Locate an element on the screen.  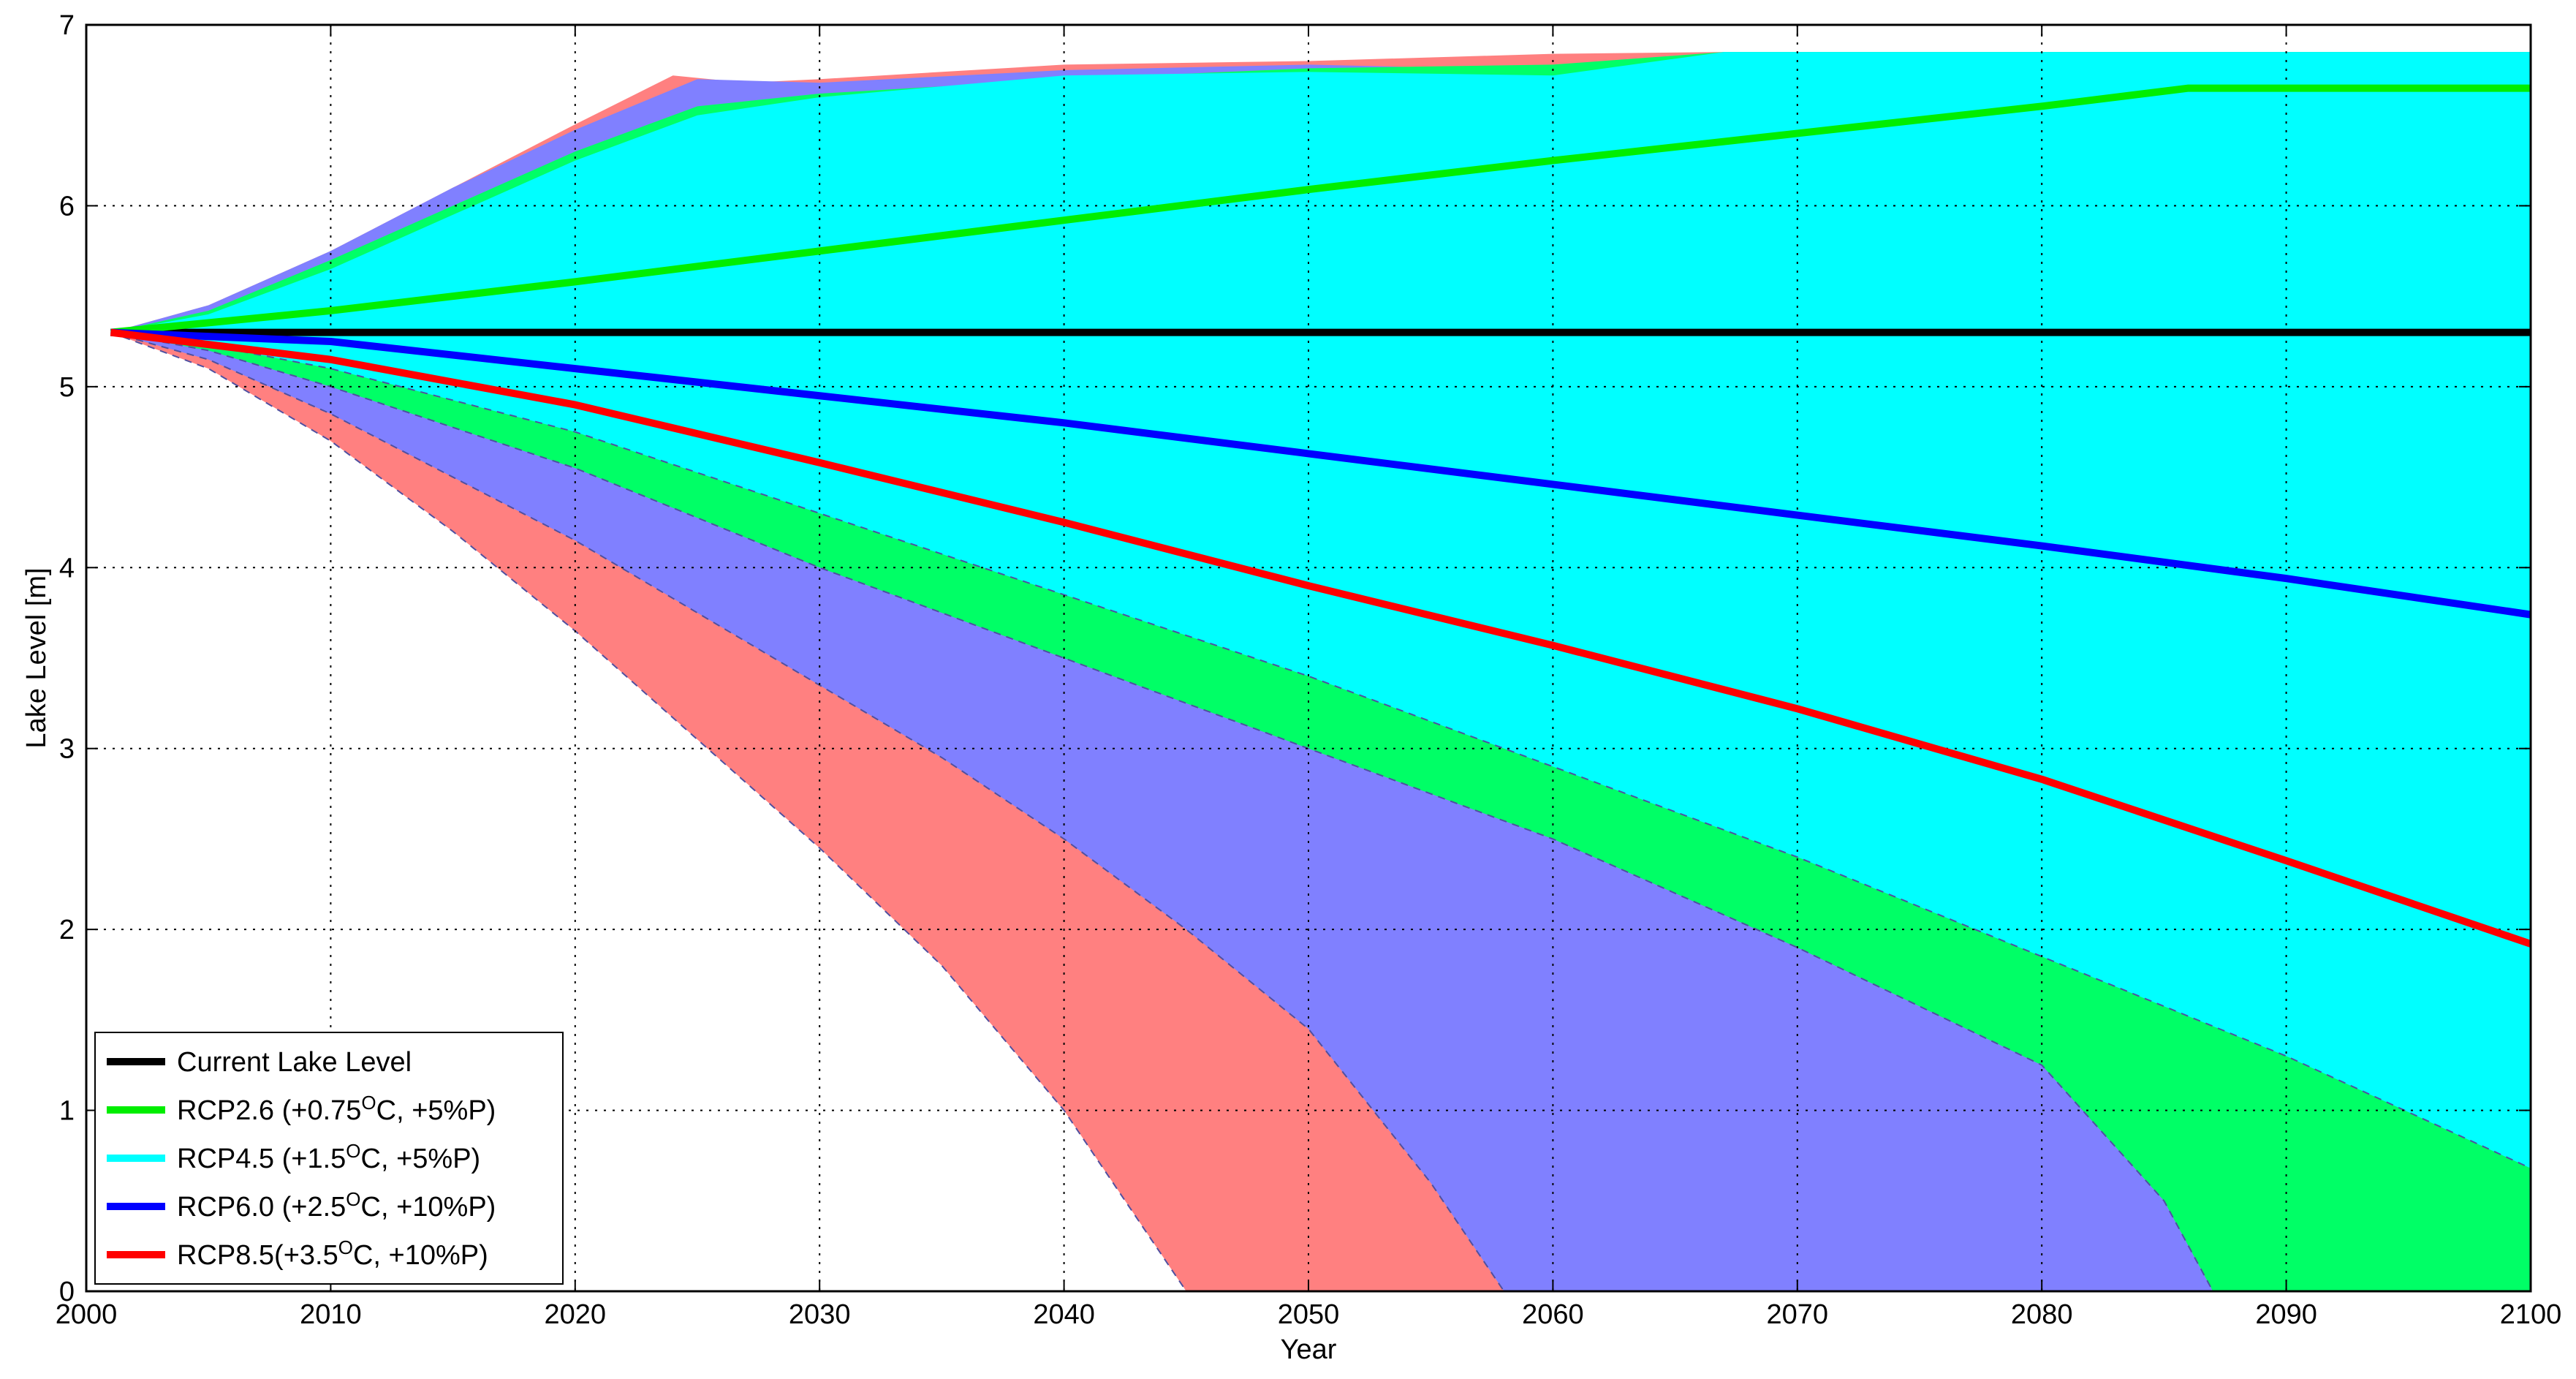
y-tick-label: 3 is located at coordinates (67, 750).